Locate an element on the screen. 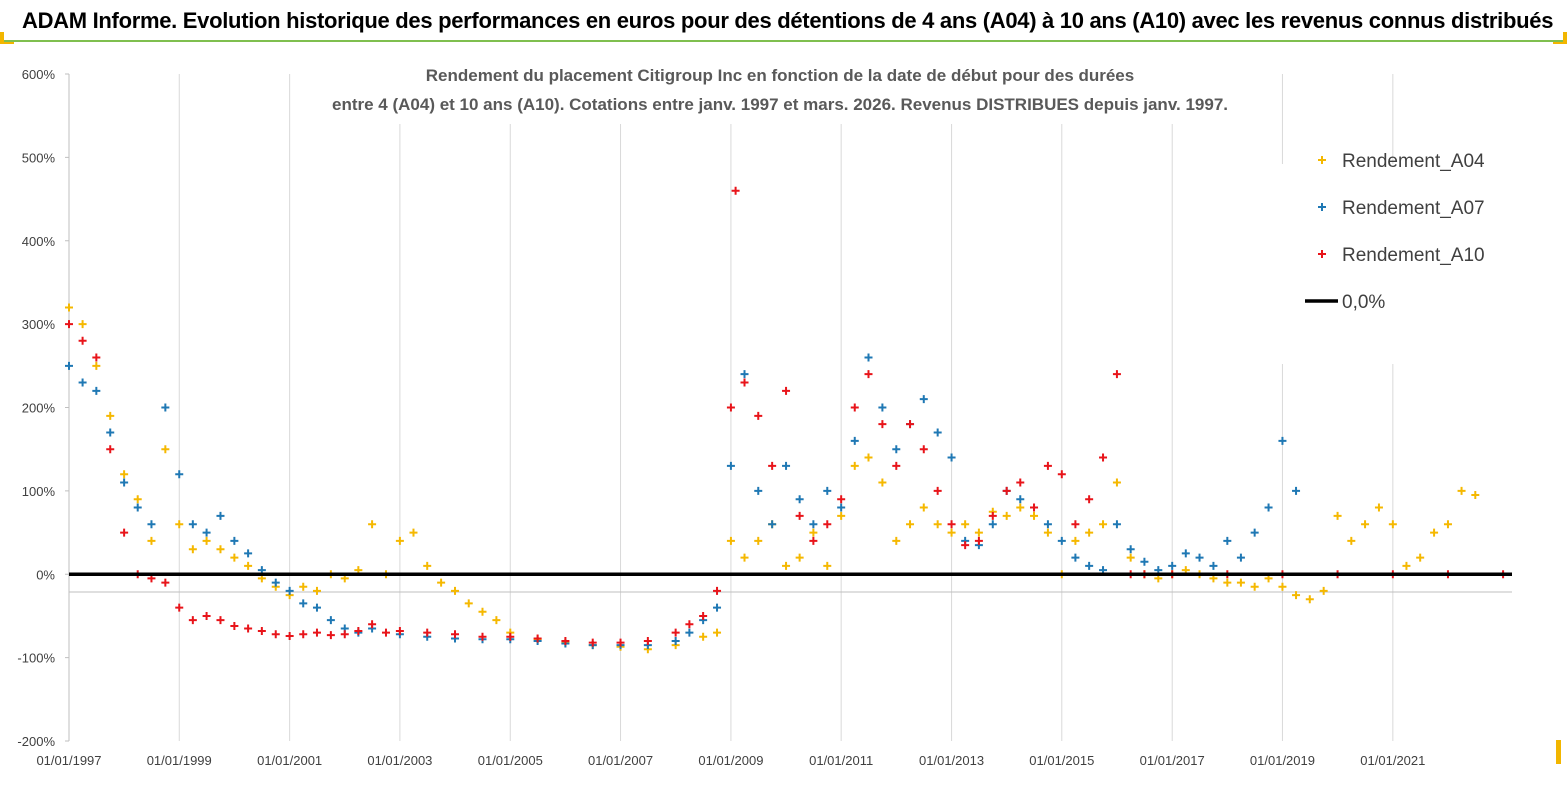 The image size is (1567, 795). x-tick-label: 01/01/2003 is located at coordinates (399, 760).